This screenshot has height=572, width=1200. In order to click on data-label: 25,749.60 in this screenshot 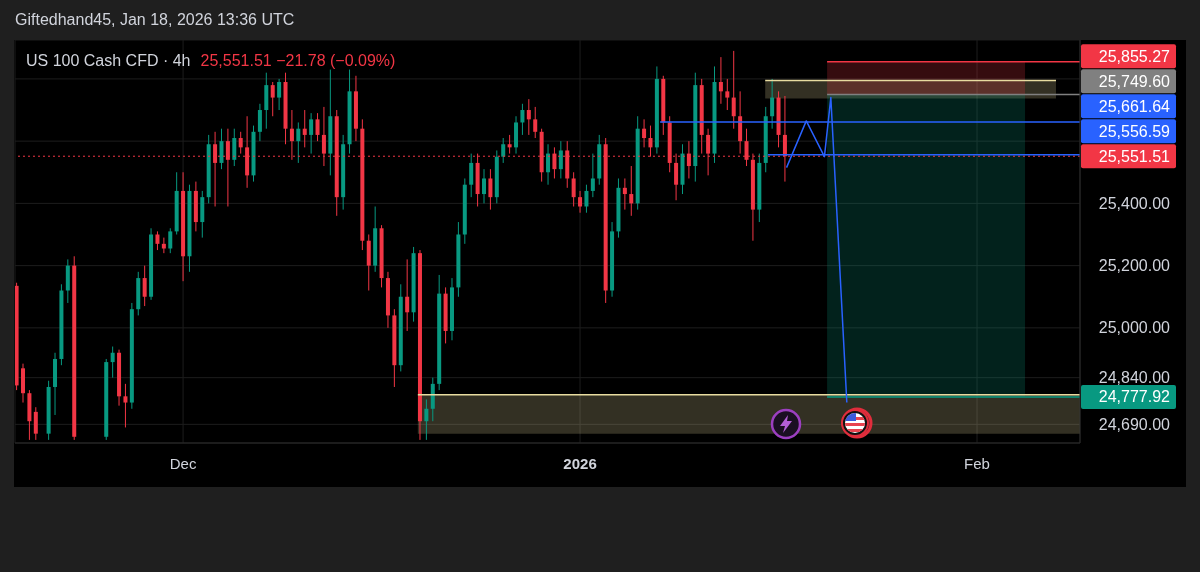, I will do `click(1134, 81)`.